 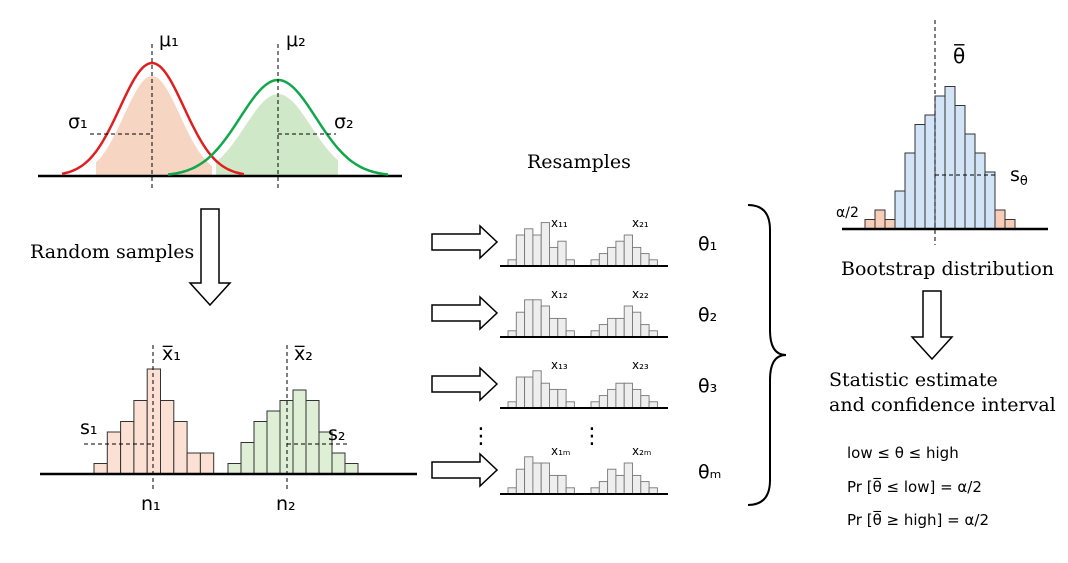 I want to click on resample-theta-label: θₘ, so click(x=709, y=472).